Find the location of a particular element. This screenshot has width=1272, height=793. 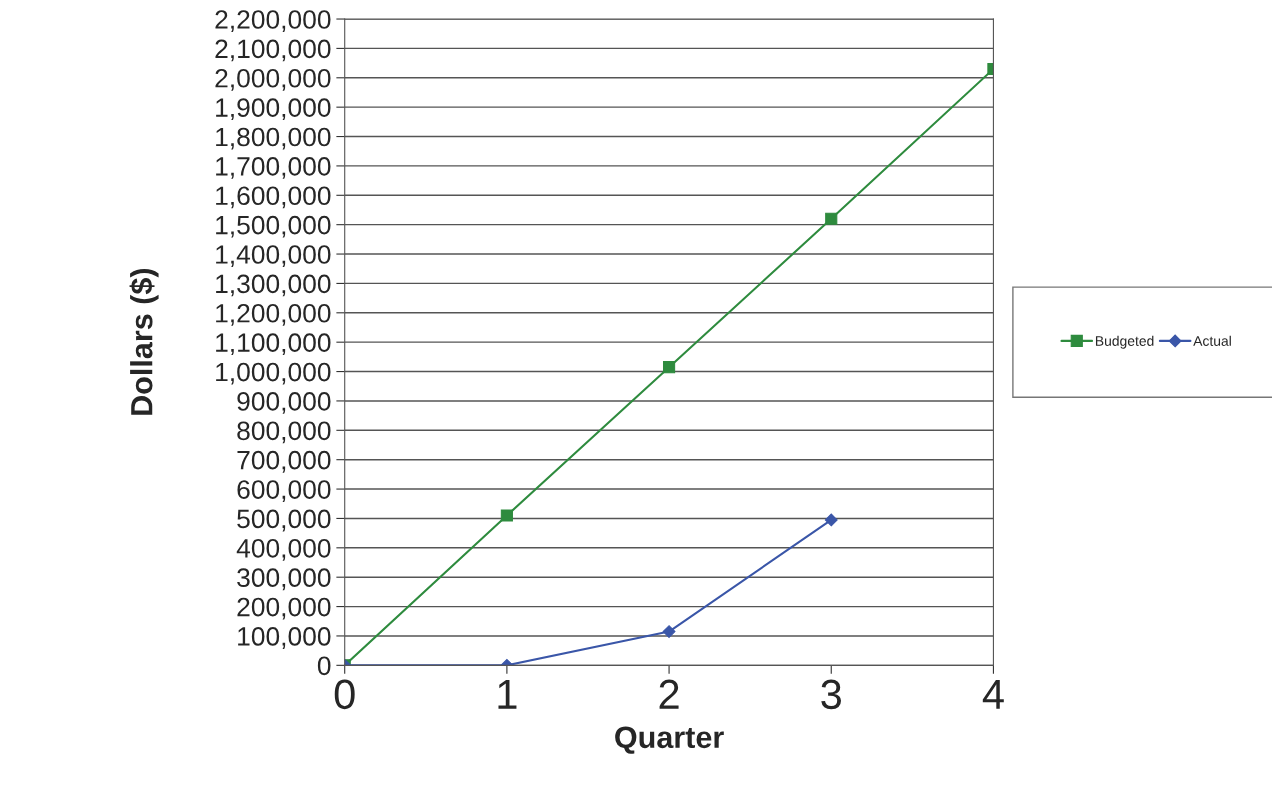

y-tick-label: 100,000 is located at coordinates (284, 638).